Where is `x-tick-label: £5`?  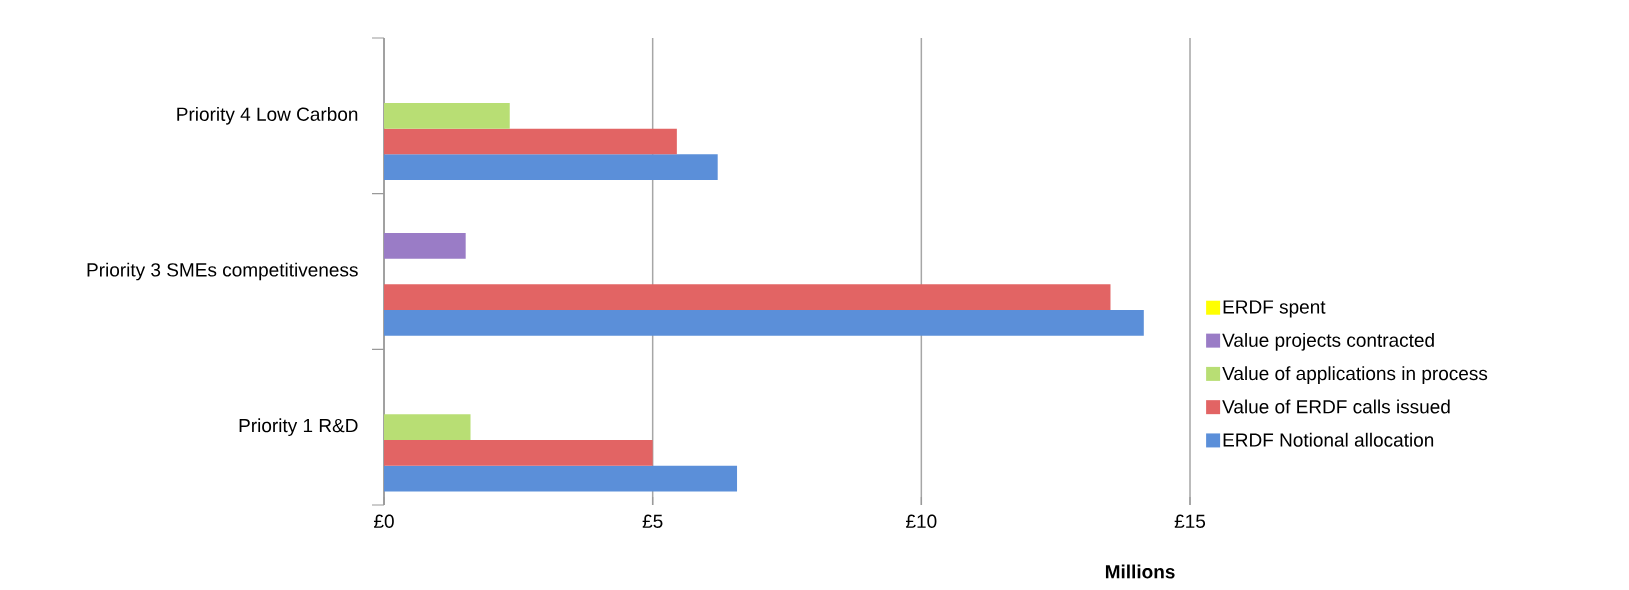
x-tick-label: £5 is located at coordinates (652, 521).